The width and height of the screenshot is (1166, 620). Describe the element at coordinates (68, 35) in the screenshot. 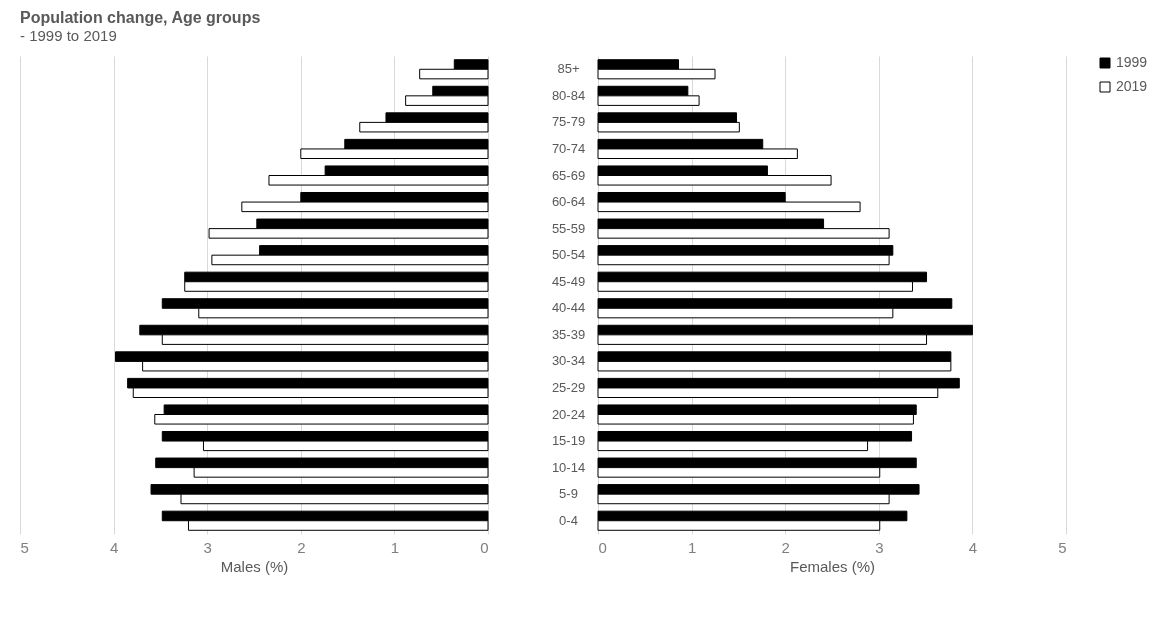

I see `chart-subtitle: - 1999 to 2019` at that location.